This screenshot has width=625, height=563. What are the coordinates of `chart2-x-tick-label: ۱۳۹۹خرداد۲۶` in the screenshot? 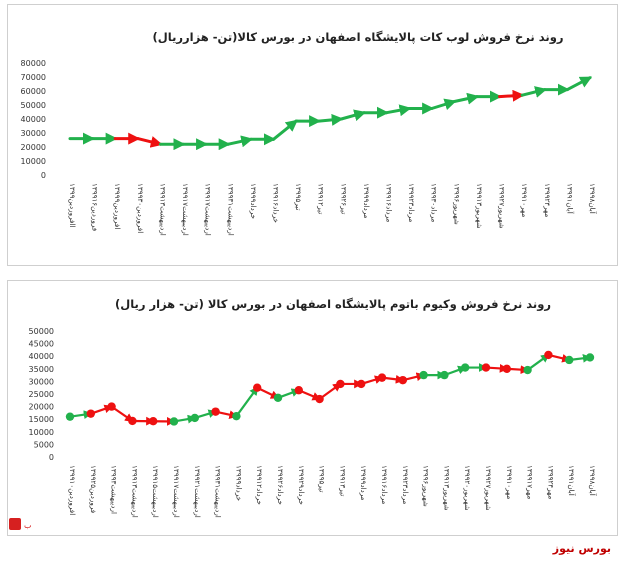 It's located at (280, 485).